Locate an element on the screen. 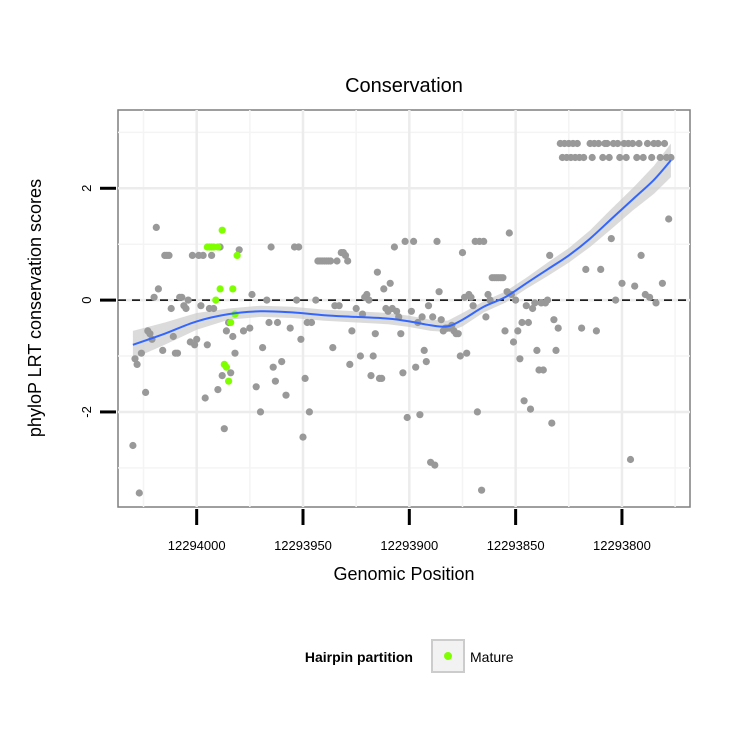 Image resolution: width=750 pixels, height=755 pixels. x-tick-label: 12294000 is located at coordinates (197, 545).